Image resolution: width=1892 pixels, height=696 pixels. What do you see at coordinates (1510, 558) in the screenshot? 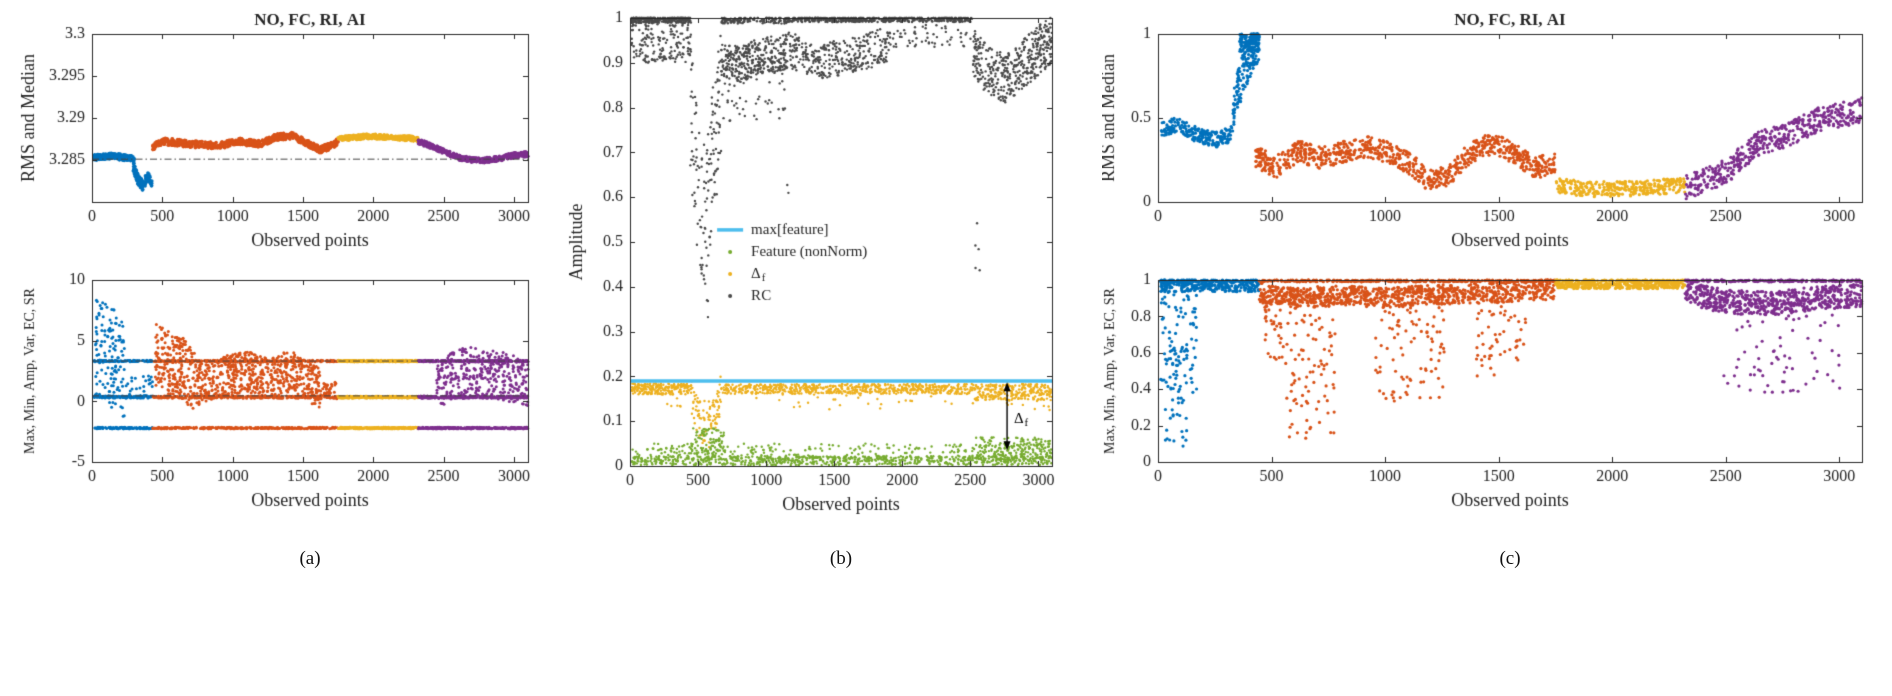
I see `panel-label-c: (c)` at bounding box center [1510, 558].